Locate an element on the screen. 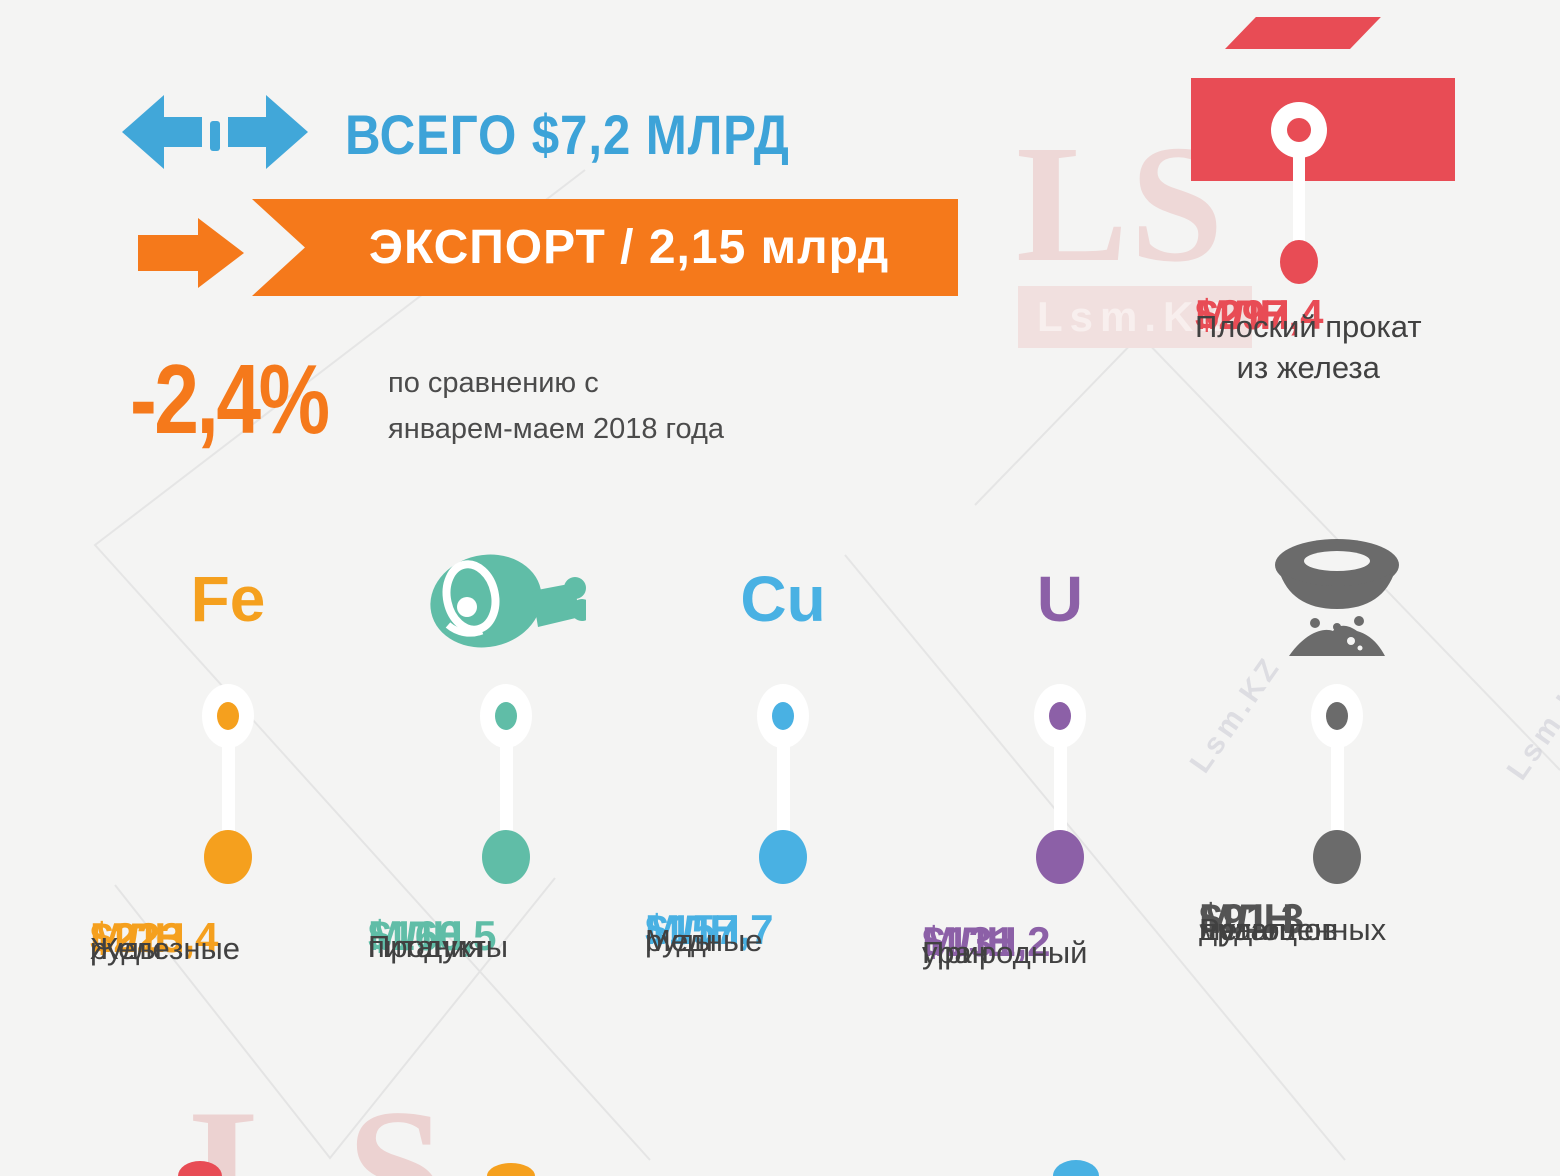 The height and width of the screenshot is (1176, 1560). column-value: $223,4 is located at coordinates (154, 937).